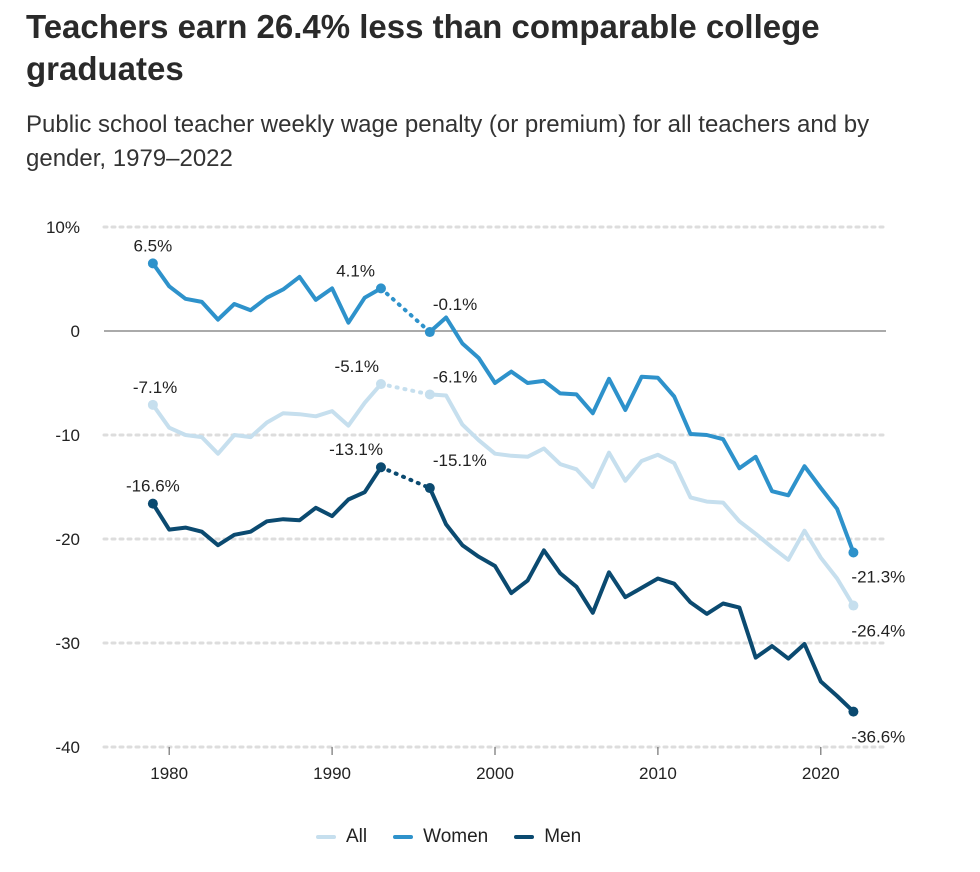  I want to click on y-axis-ticks: 10% 0 -10 -20 -30 -40, so click(63, 487).